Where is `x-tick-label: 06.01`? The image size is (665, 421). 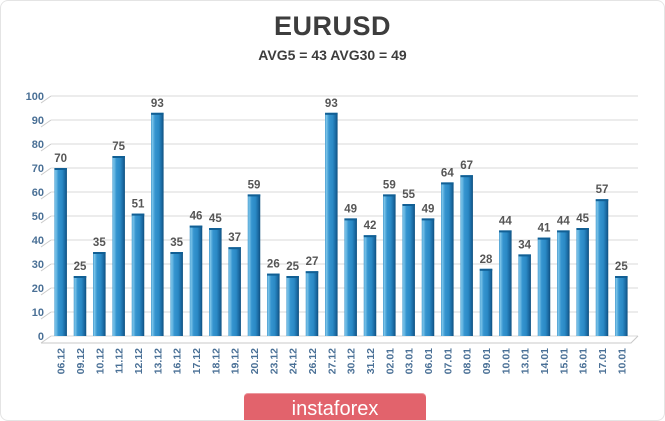 x-tick-label: 06.01 is located at coordinates (429, 361).